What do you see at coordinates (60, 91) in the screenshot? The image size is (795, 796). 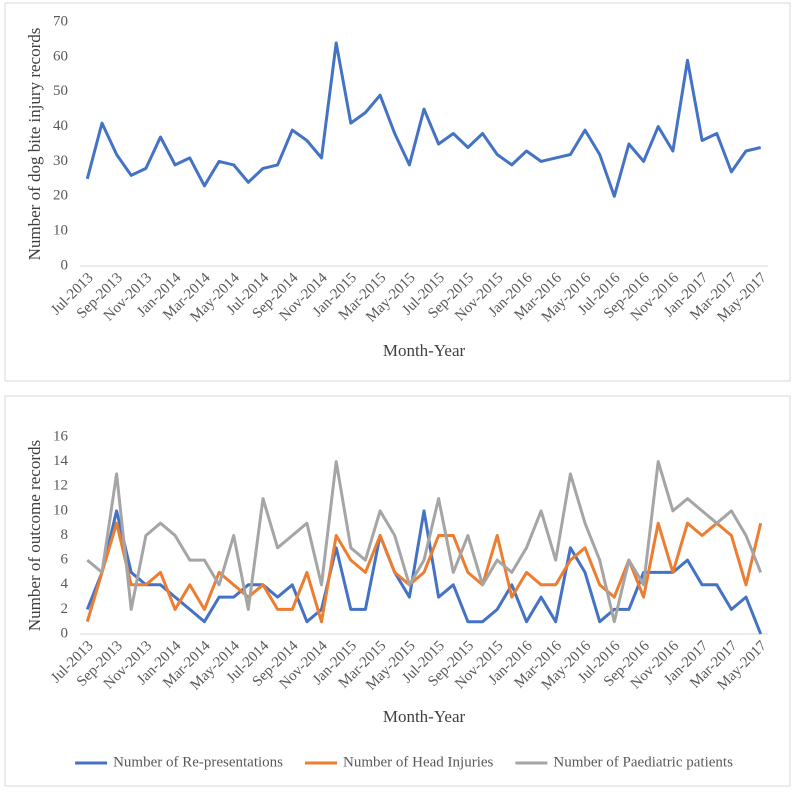 I see `y-tick-label: 50` at bounding box center [60, 91].